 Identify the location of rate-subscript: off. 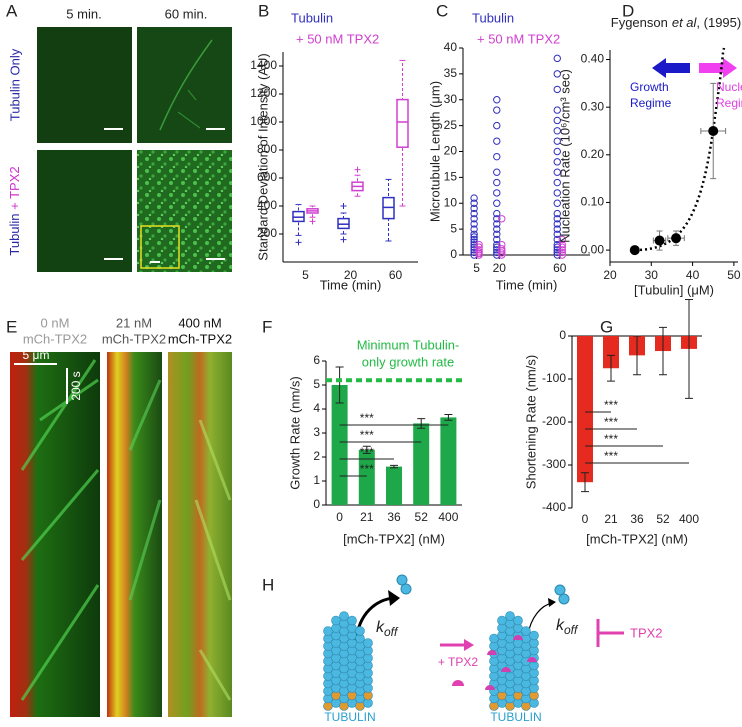
(391, 632).